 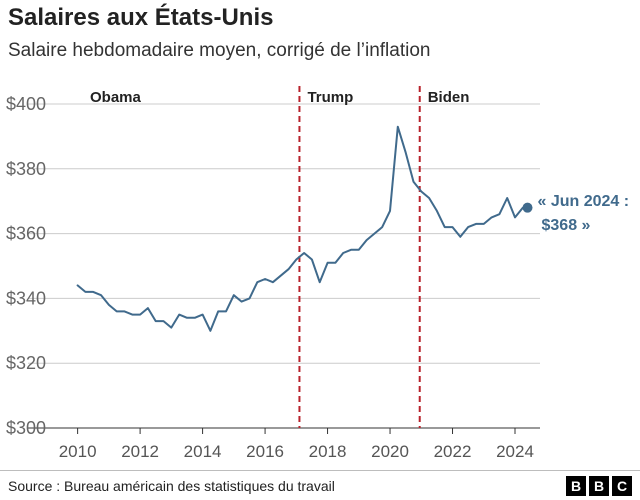 I want to click on period-label: Biden, so click(x=449, y=97).